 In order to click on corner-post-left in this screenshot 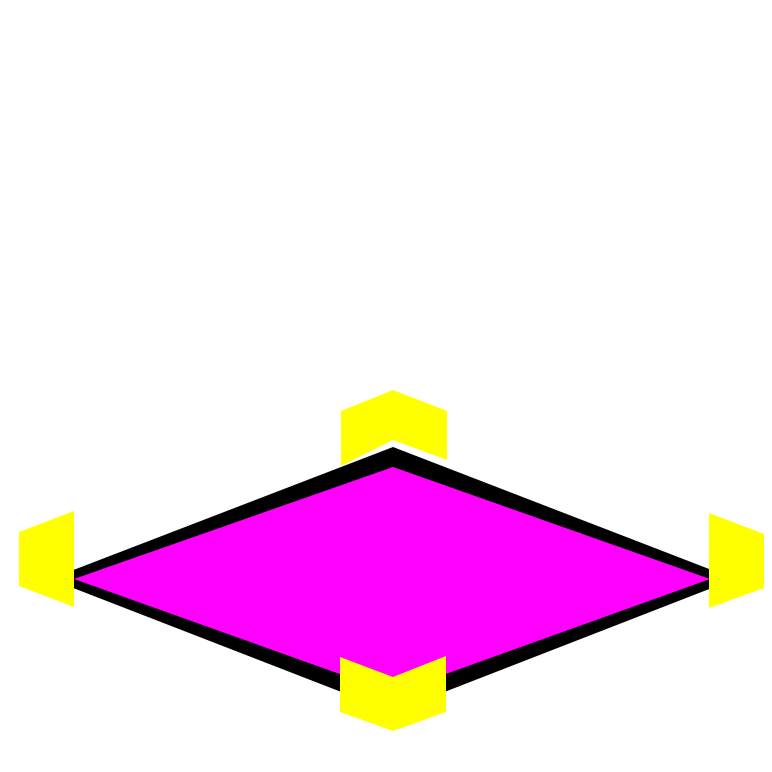, I will do `click(46, 559)`.